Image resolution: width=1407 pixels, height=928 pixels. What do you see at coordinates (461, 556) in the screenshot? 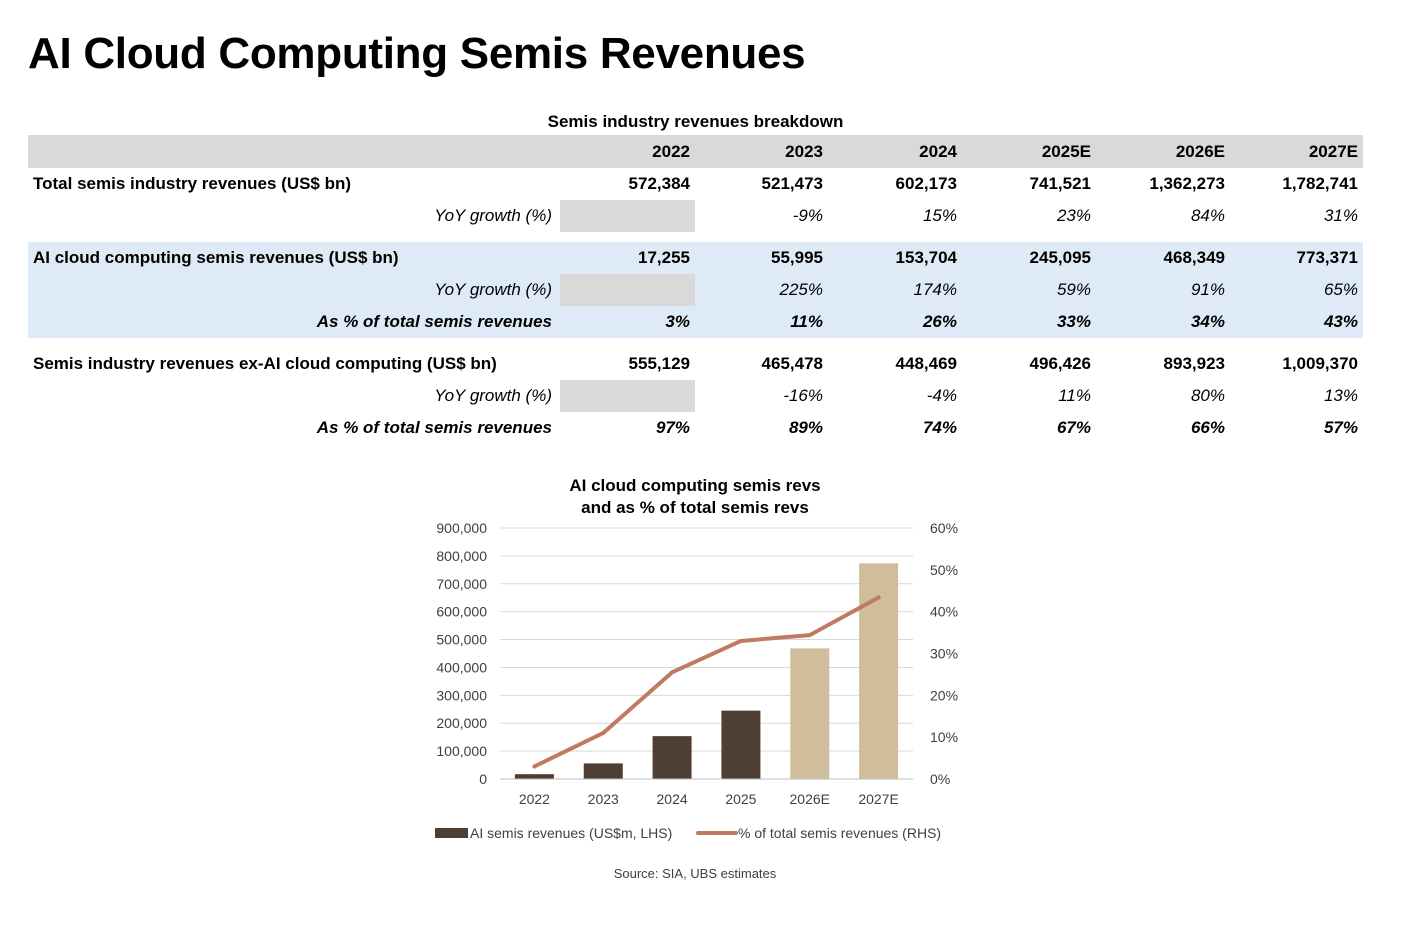
I see `y-left-tick-label: 800,000` at bounding box center [461, 556].